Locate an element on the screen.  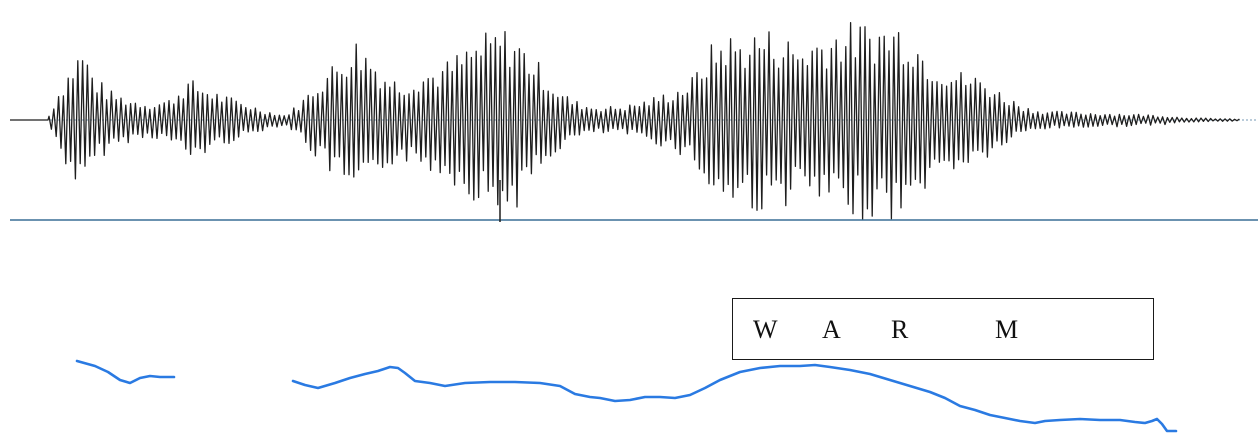
word-letter-a: A is located at coordinates (831, 329).